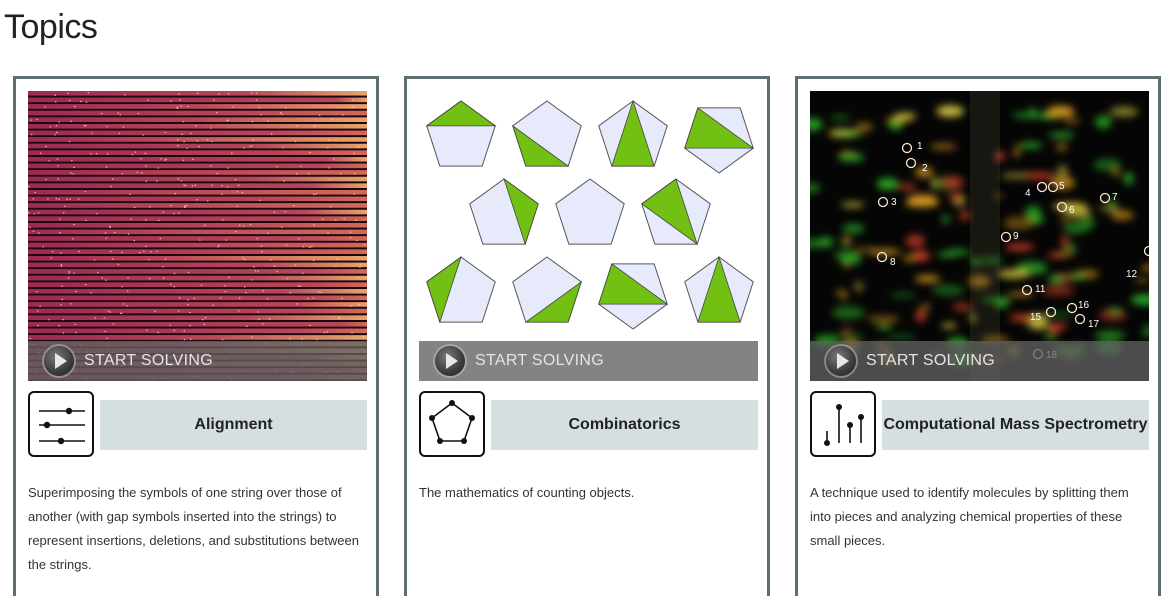  I want to click on topic-header: Computational Mass Spectrometry, so click(979, 426).